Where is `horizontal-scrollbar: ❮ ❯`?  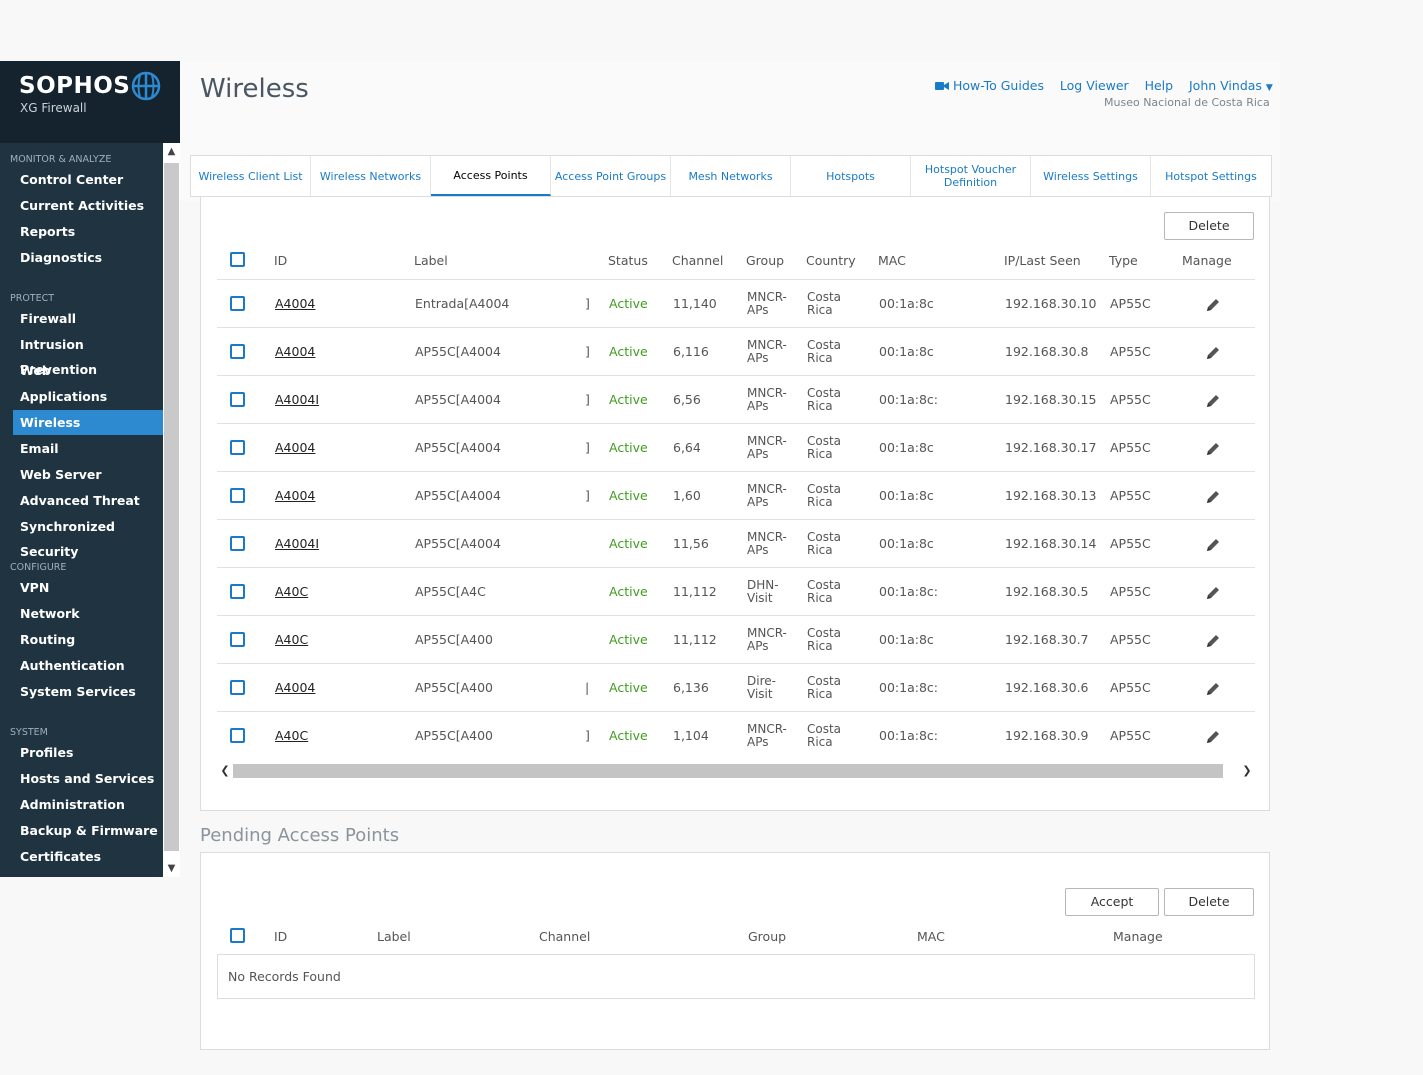 horizontal-scrollbar: ❮ ❯ is located at coordinates (736, 771).